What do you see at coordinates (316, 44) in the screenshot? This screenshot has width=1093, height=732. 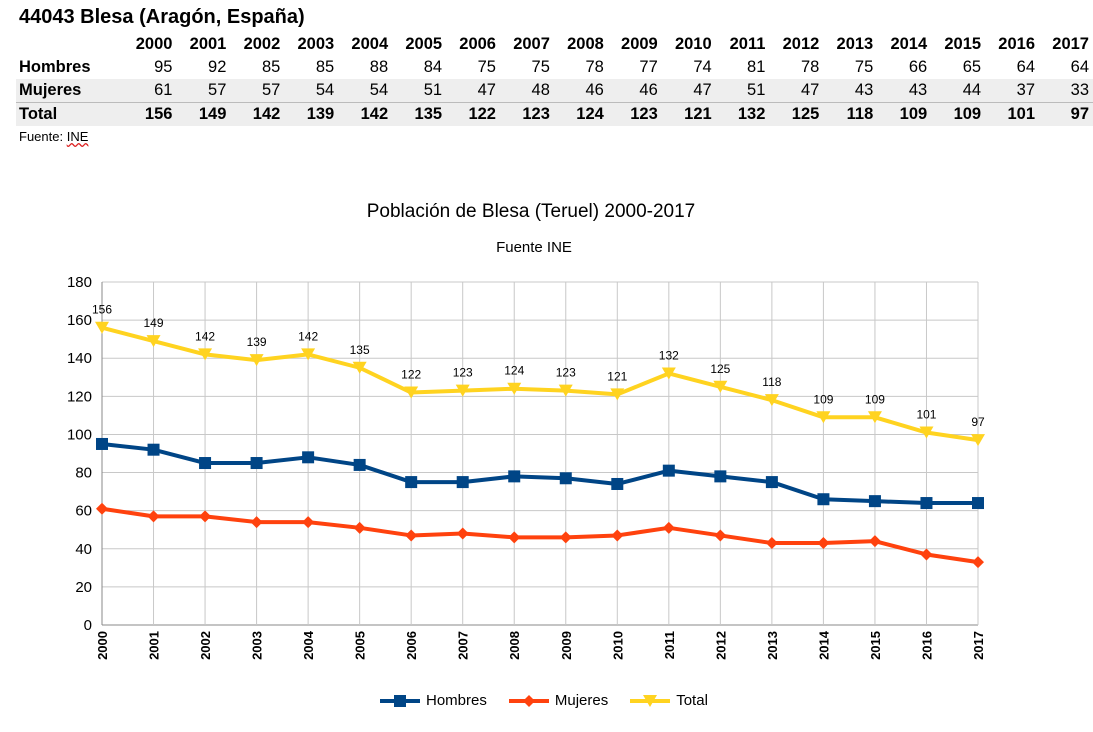 I see `year-header: 2003` at bounding box center [316, 44].